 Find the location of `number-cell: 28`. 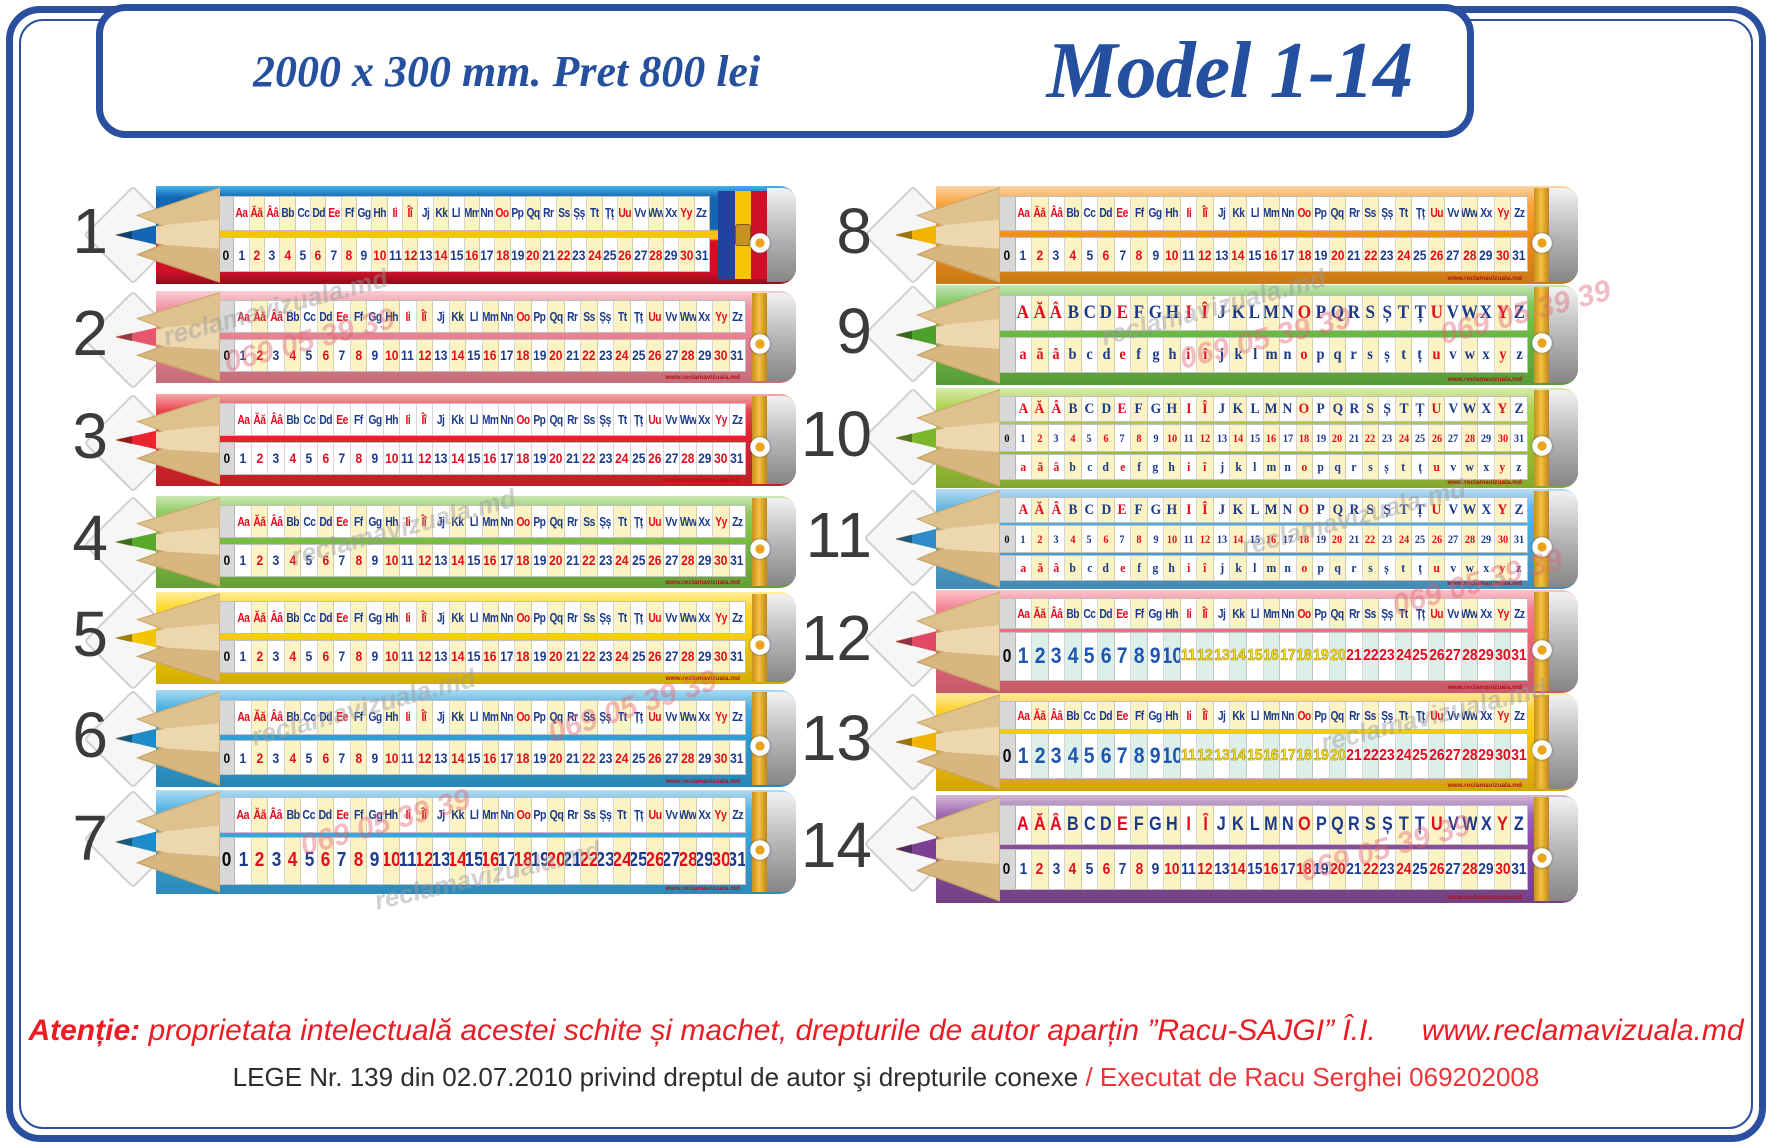

number-cell: 28 is located at coordinates (1470, 254).